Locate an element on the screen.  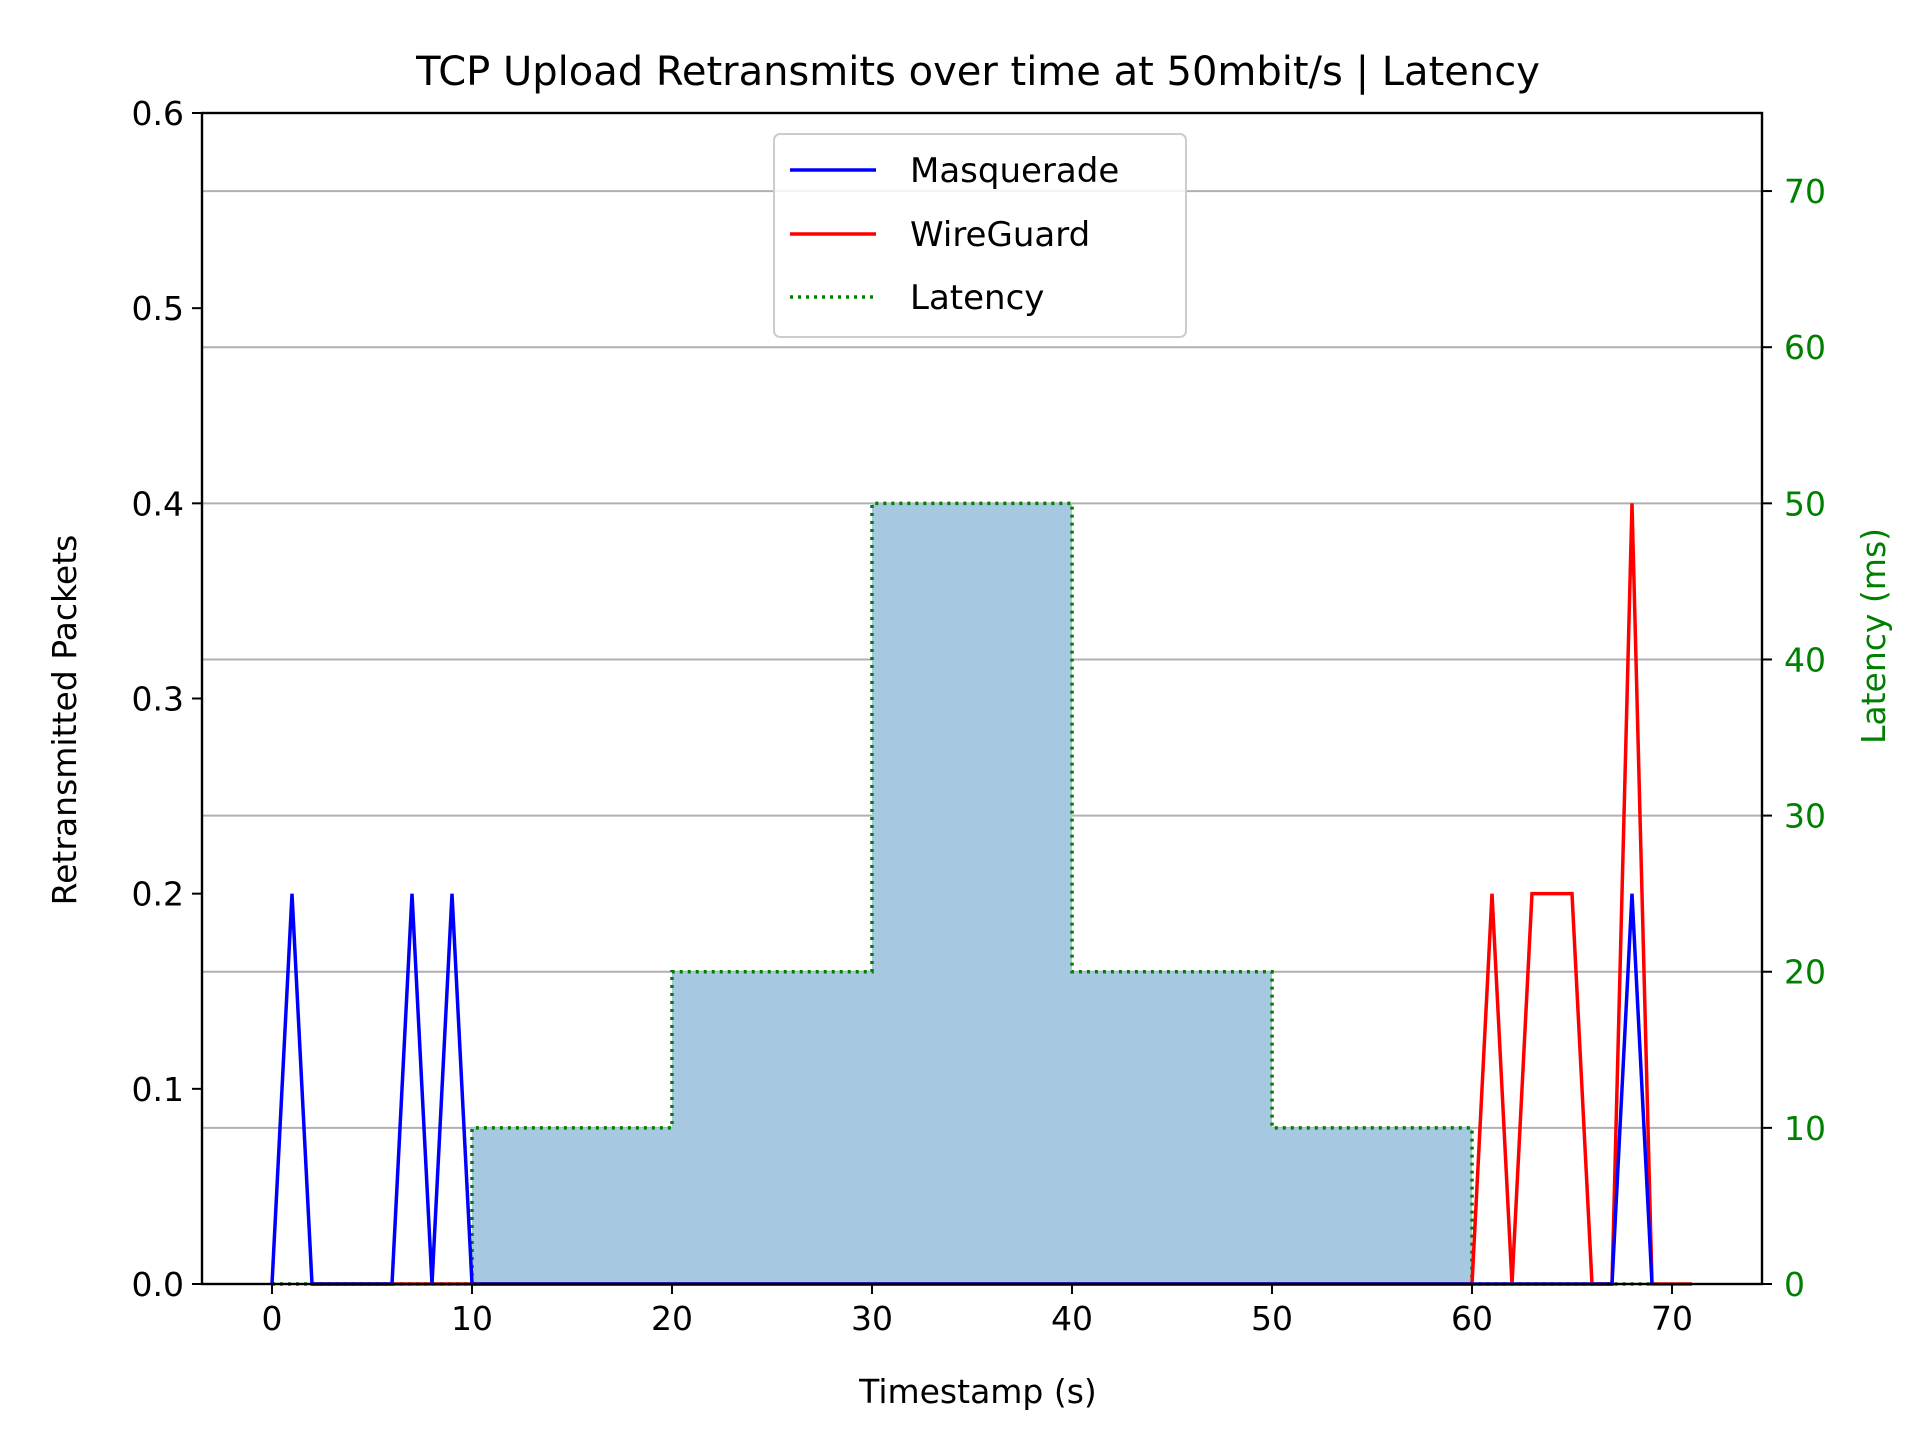
legend: Masquerade WireGuard Latency is located at coordinates (980, 235).